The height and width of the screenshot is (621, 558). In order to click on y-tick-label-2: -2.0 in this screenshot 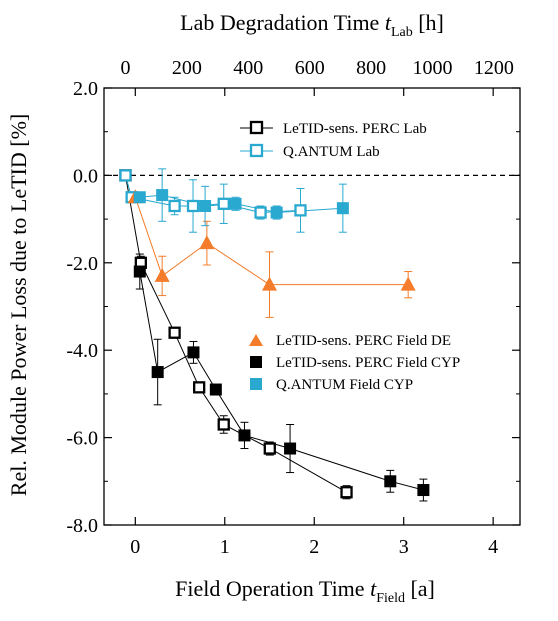, I will do `click(82, 264)`.